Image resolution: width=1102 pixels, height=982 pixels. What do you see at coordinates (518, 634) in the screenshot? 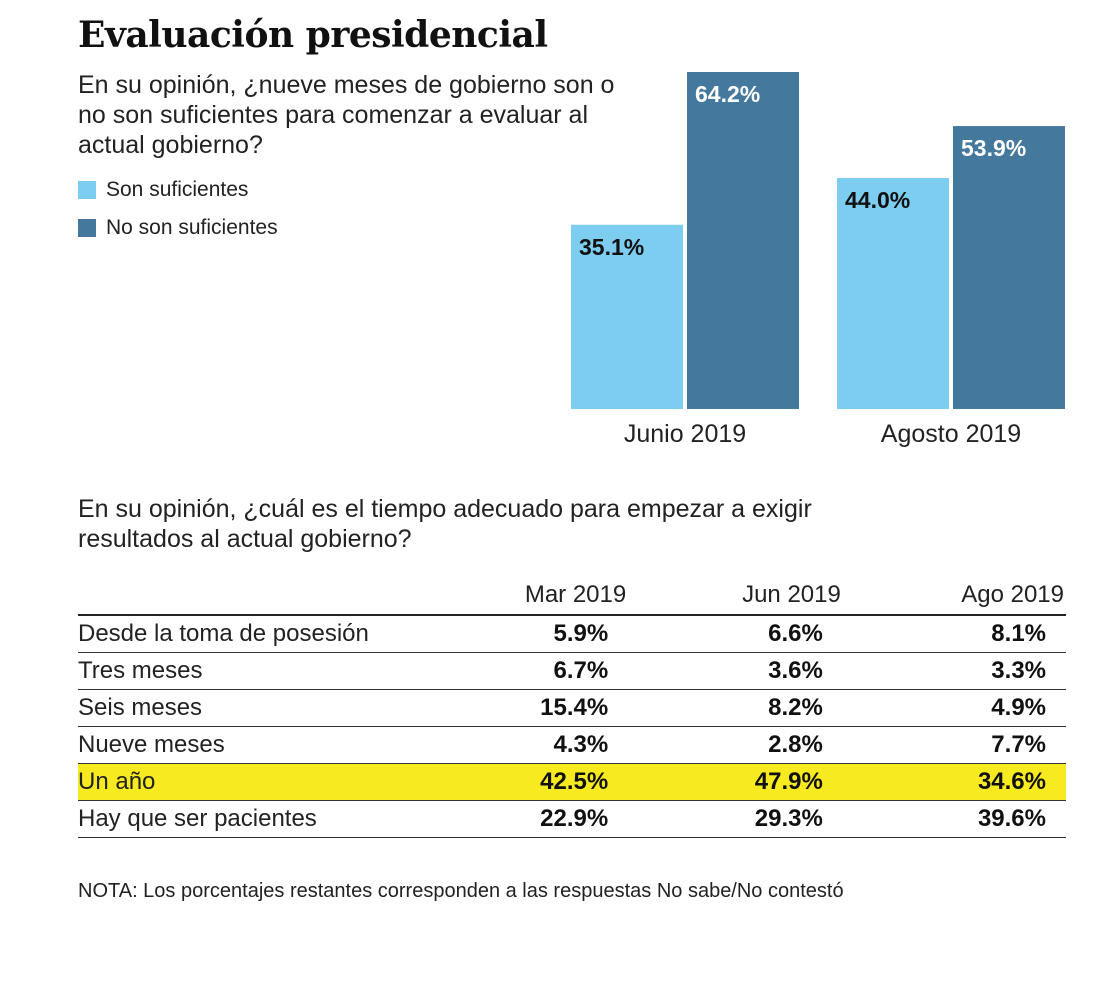
I see `row-value: 5.9%` at bounding box center [518, 634].